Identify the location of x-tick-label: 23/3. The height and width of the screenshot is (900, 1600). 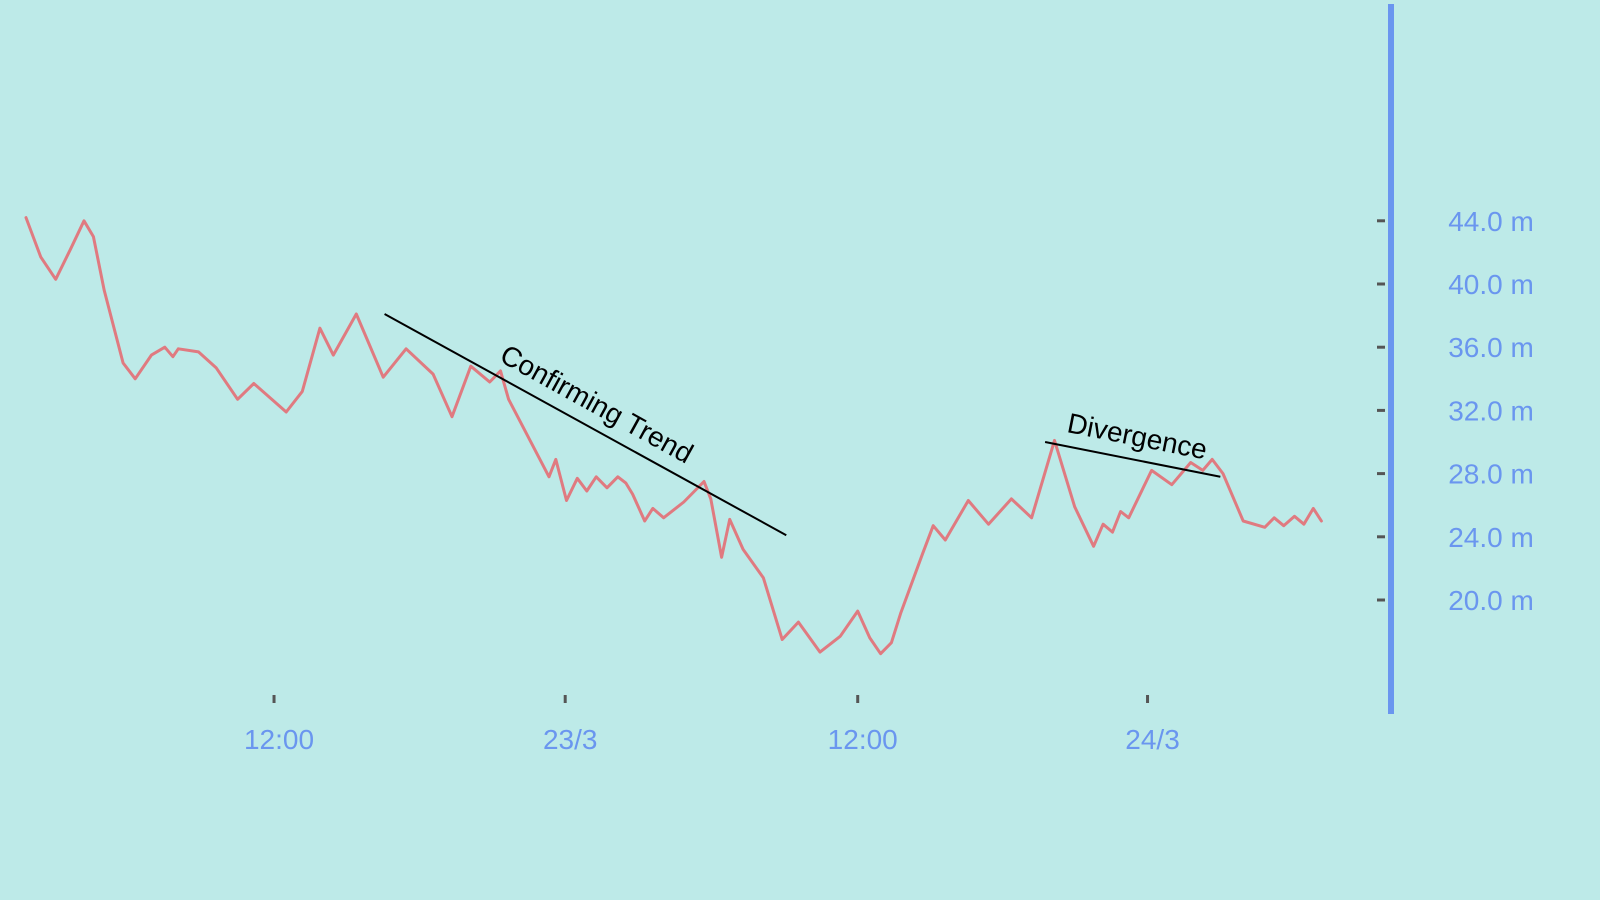
(570, 739).